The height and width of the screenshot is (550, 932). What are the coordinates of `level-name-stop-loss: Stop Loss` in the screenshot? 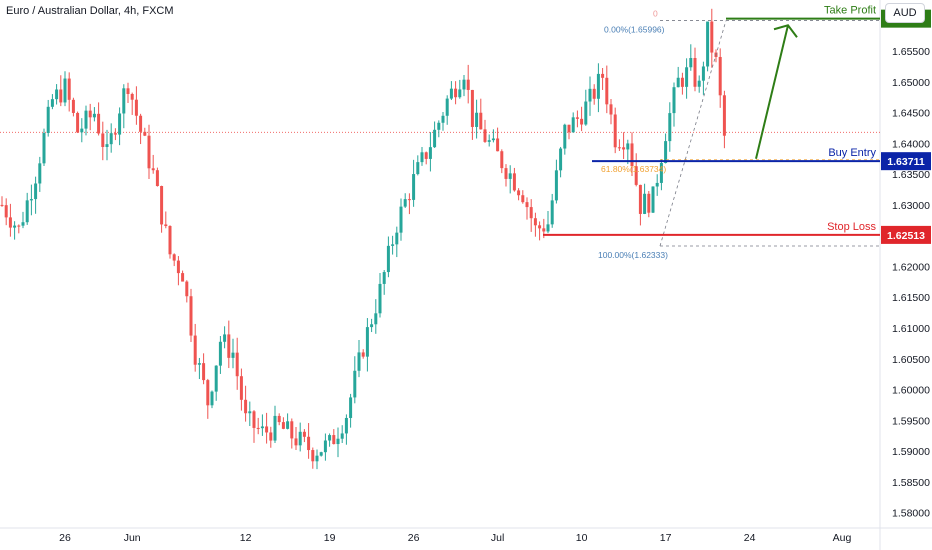 It's located at (851, 227).